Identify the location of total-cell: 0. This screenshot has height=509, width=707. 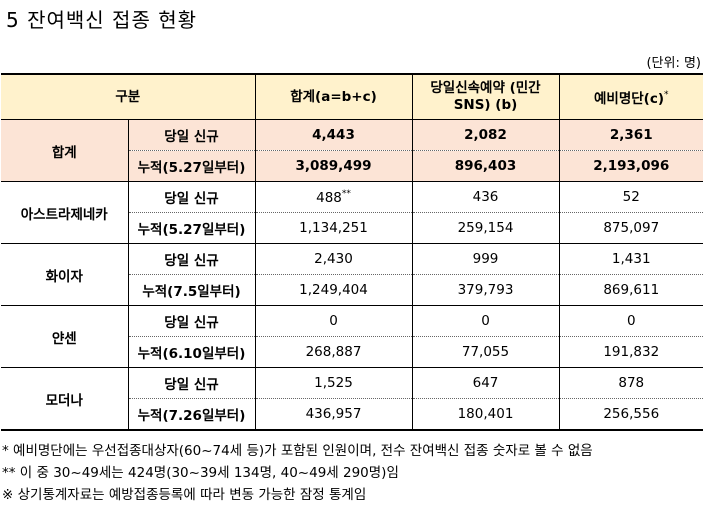
(334, 321).